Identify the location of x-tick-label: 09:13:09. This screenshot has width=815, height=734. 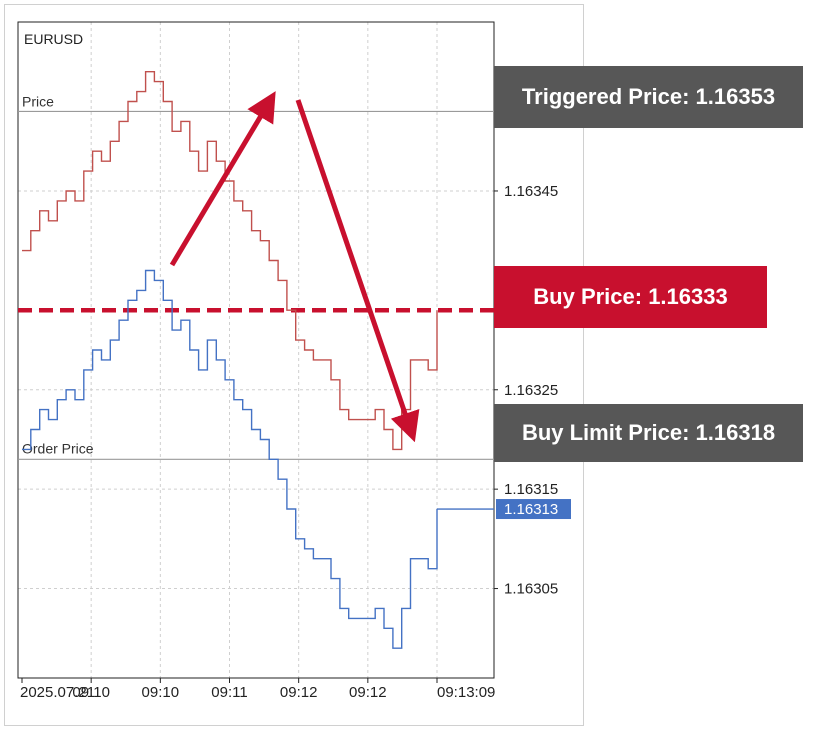
(466, 692).